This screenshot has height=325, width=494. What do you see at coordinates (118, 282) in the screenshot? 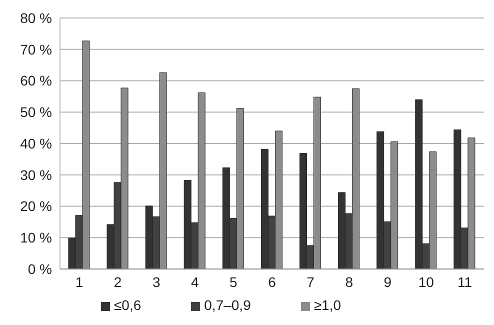
I see `x-tick-label: 2` at bounding box center [118, 282].